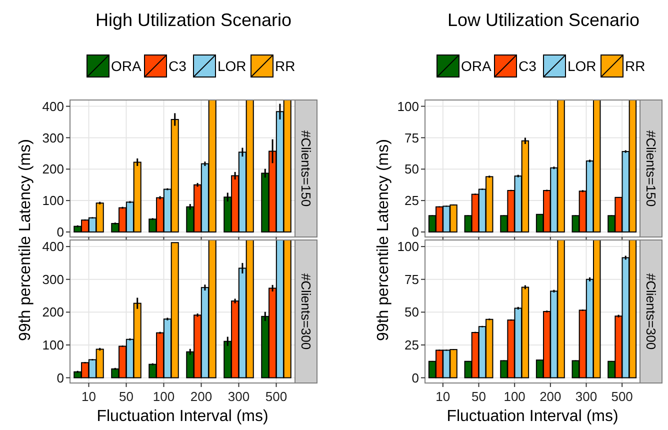 The width and height of the screenshot is (668, 430). Describe the element at coordinates (193, 20) in the screenshot. I see `chart-title: High Utilization Scenario` at that location.